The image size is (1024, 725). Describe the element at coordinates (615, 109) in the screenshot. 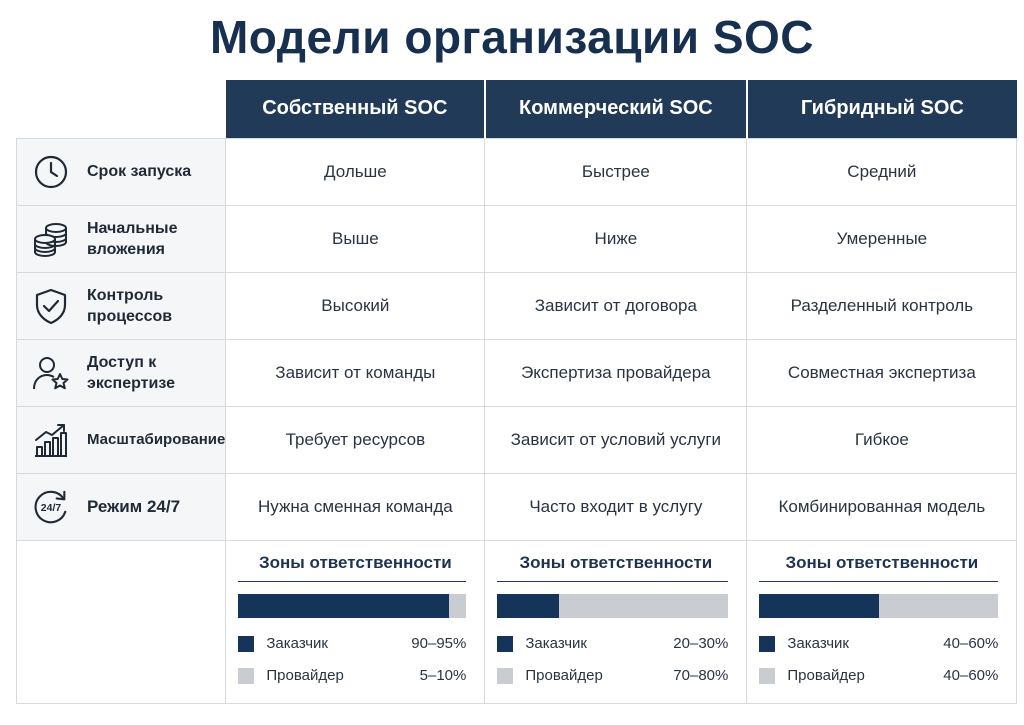

I see `column-header-commercial-soc: Коммерческий SOC` at that location.